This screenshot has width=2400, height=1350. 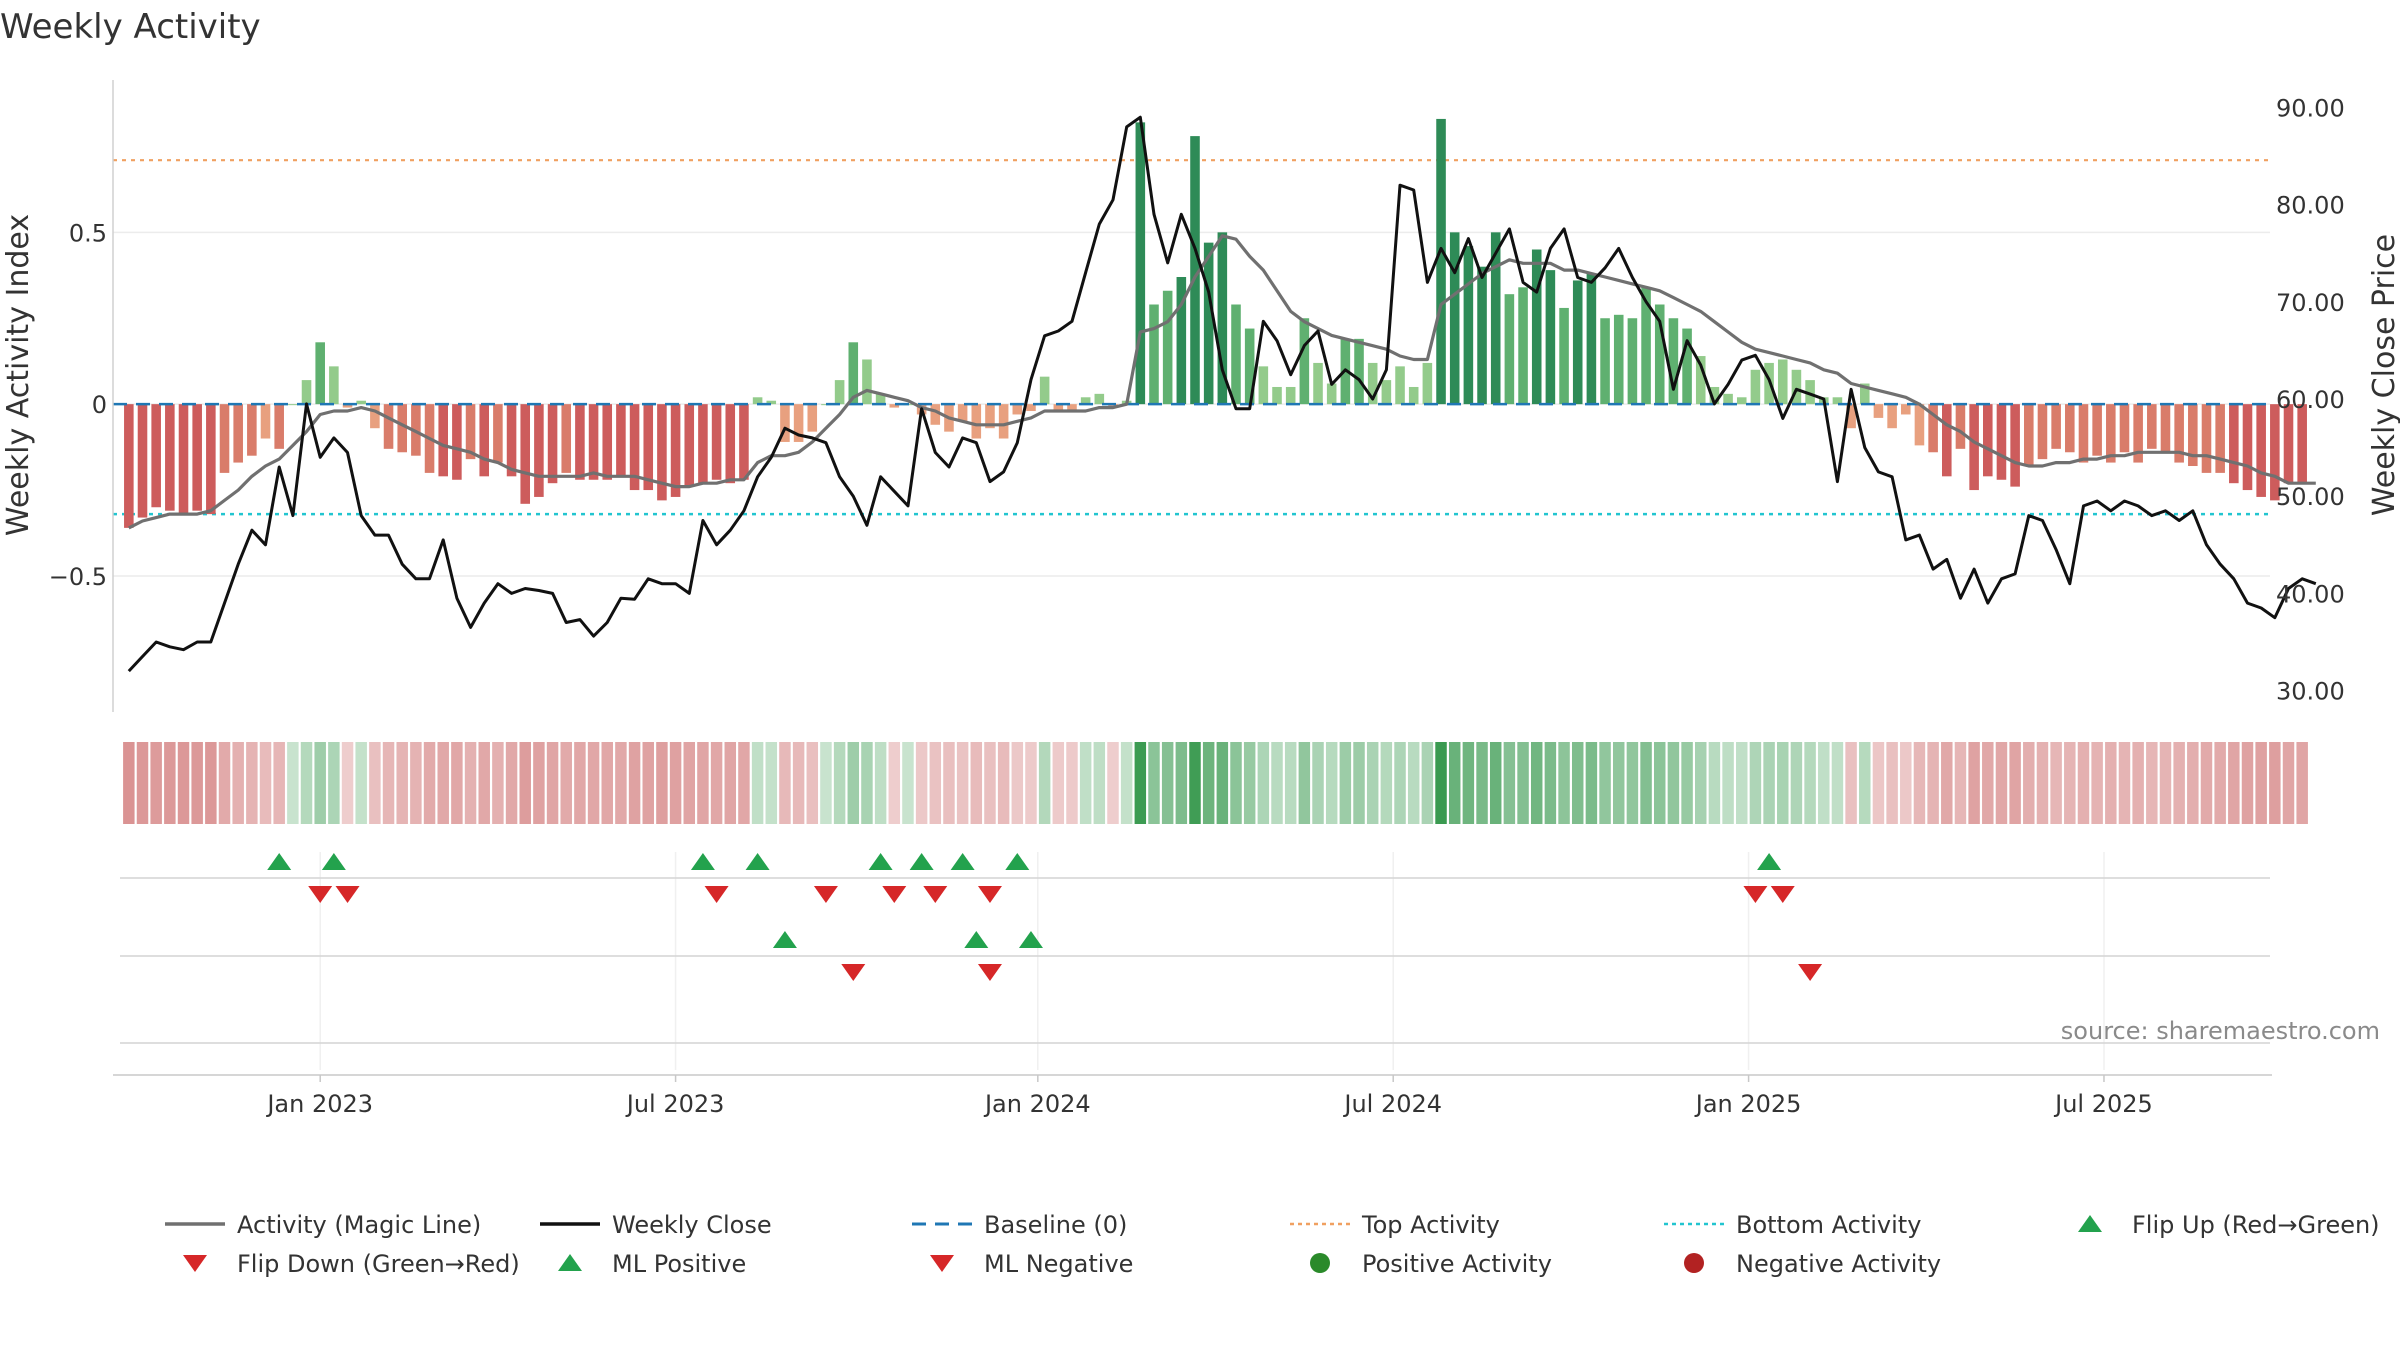 What do you see at coordinates (1395, 1225) in the screenshot?
I see `legend-top-activity: Top Activity` at bounding box center [1395, 1225].